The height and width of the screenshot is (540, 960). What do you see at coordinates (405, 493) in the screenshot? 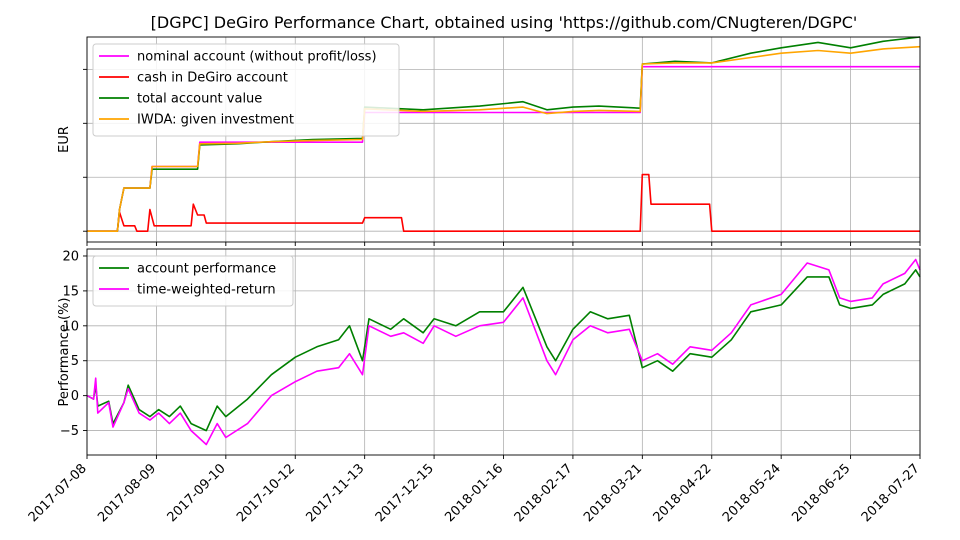
I see `x-tick-label: 2017-12-15` at bounding box center [405, 493].